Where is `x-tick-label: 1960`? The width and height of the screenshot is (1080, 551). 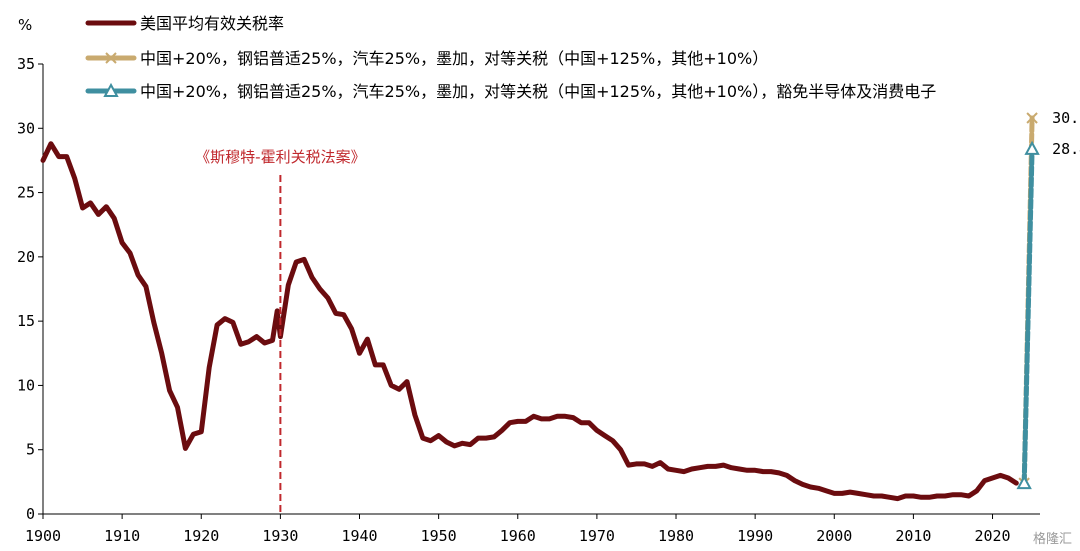
x-tick-label: 1960 is located at coordinates (518, 536).